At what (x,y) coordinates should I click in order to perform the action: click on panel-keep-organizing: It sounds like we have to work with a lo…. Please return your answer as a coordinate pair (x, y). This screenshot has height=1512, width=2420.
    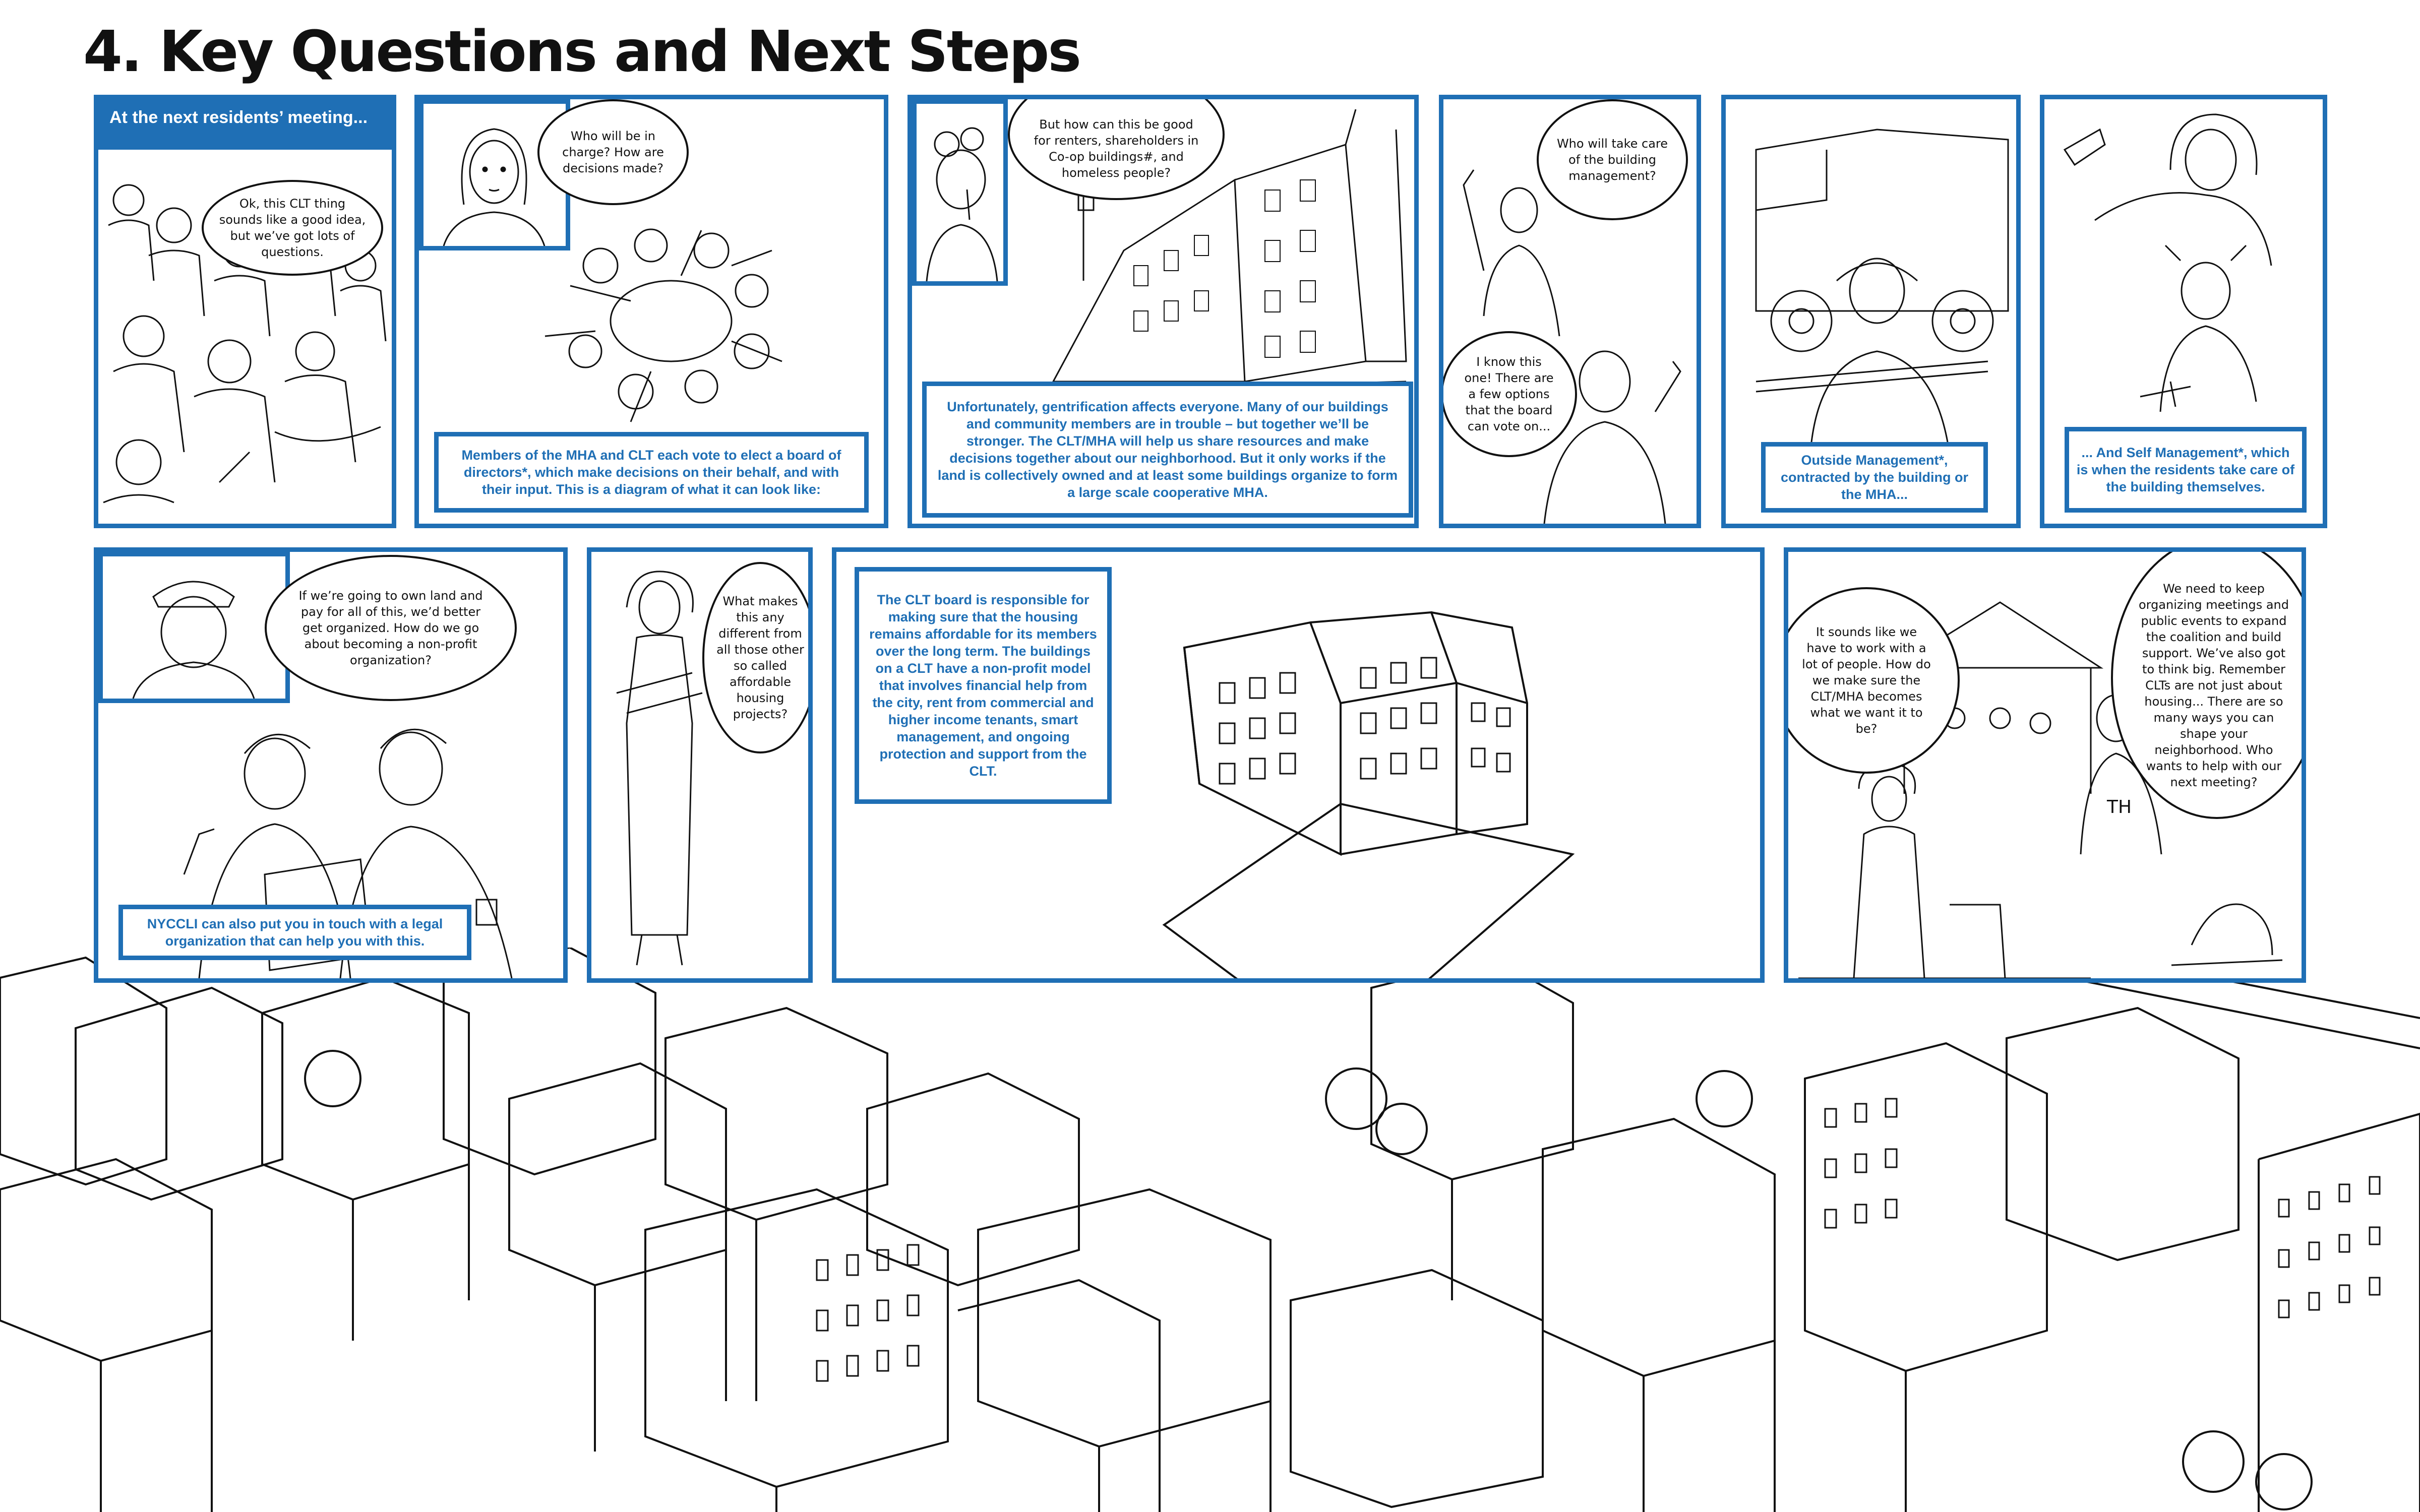
    Looking at the image, I should click on (2045, 765).